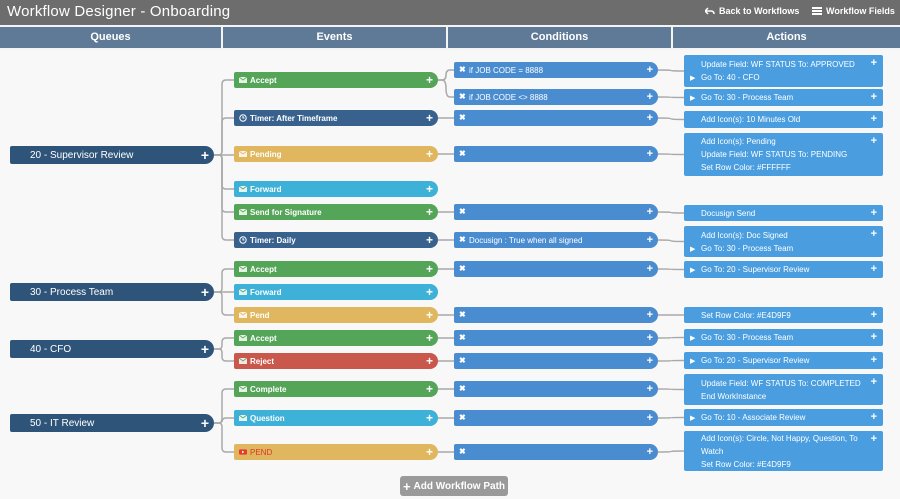  Describe the element at coordinates (336, 118) in the screenshot. I see `event-node: Timer: After Timeframe +` at that location.